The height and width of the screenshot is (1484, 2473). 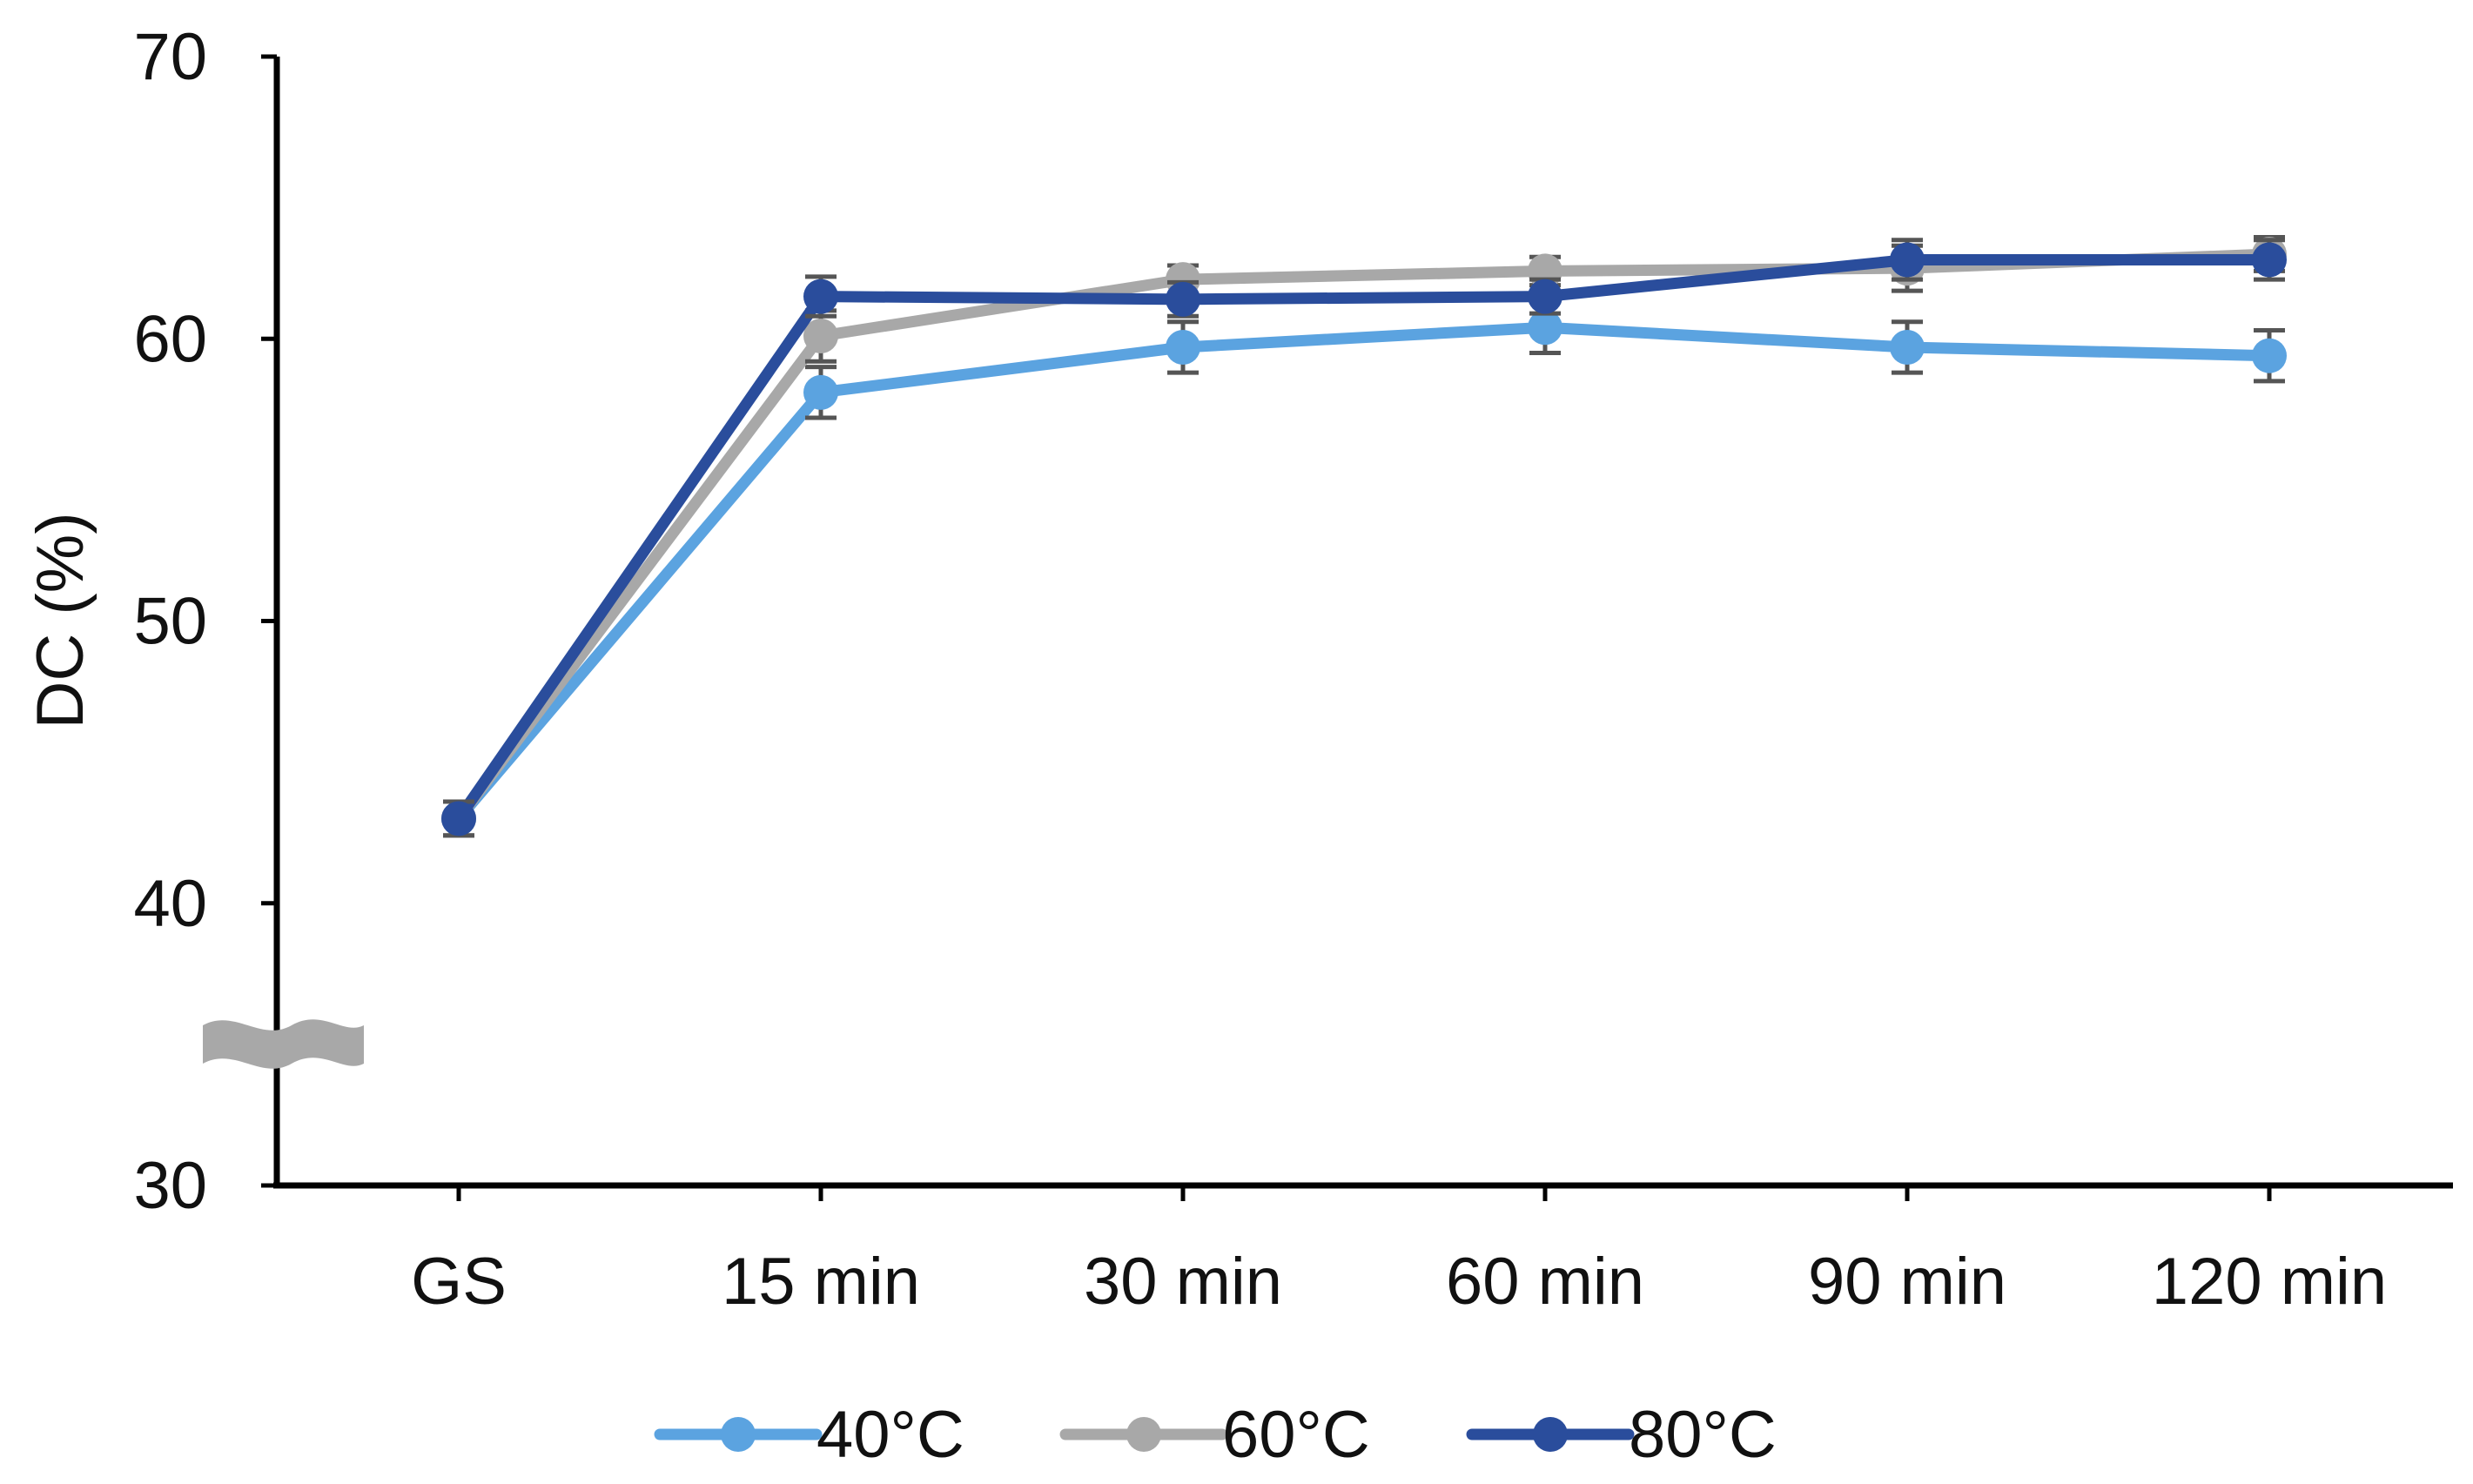 I want to click on x-tick-label: GS, so click(x=459, y=1282).